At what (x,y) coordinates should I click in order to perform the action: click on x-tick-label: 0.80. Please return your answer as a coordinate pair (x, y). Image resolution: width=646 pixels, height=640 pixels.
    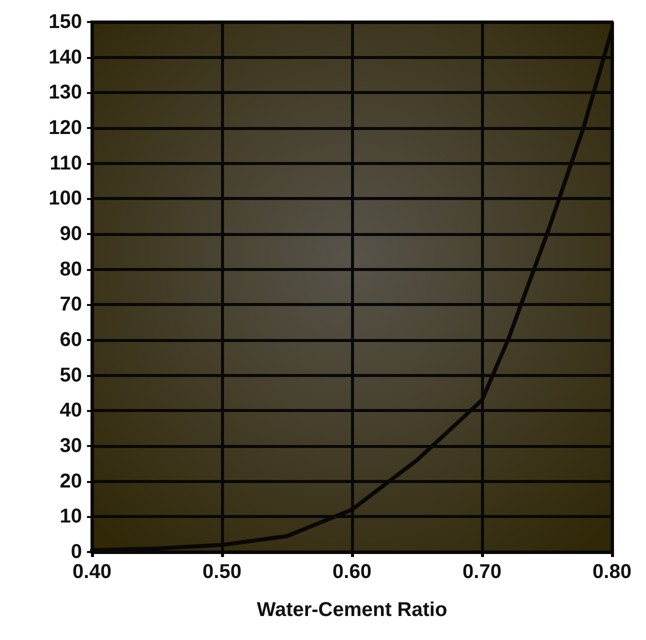
    Looking at the image, I should click on (612, 572).